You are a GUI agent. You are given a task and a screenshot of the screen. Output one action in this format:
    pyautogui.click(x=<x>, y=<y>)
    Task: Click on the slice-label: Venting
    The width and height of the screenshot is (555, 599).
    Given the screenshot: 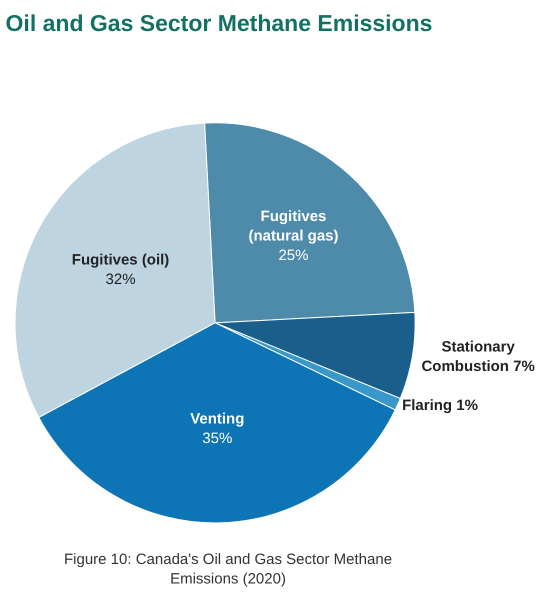 What is the action you would take?
    pyautogui.click(x=217, y=419)
    